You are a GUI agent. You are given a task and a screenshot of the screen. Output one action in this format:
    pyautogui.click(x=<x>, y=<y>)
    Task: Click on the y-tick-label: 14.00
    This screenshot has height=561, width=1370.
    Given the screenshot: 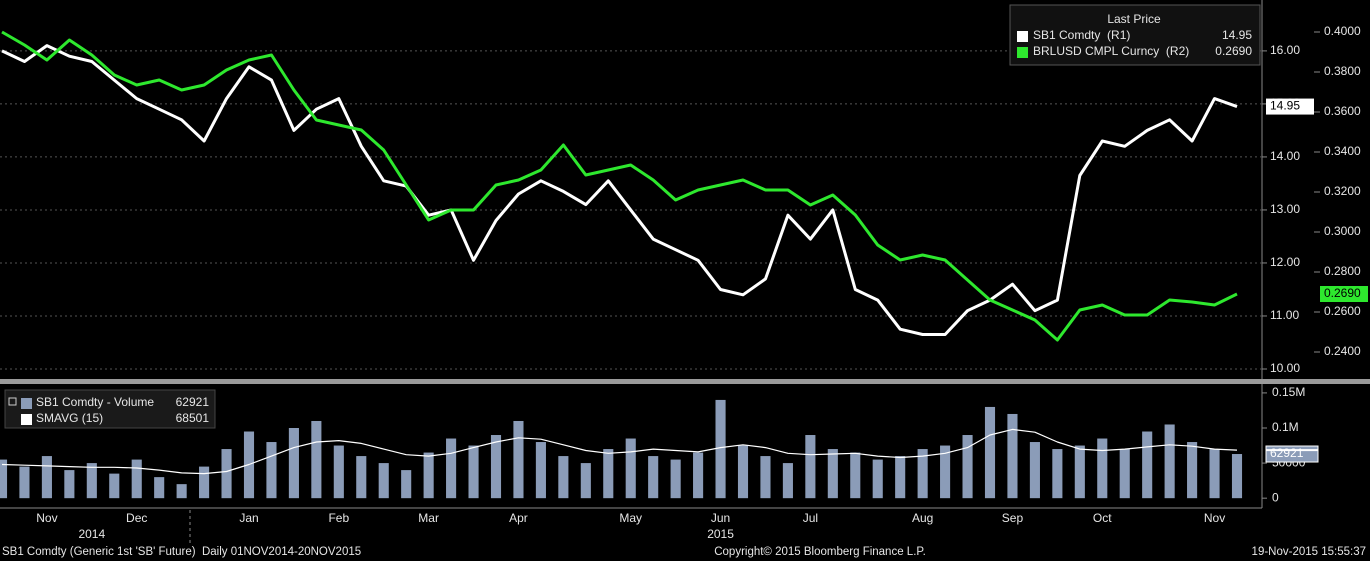 What is the action you would take?
    pyautogui.click(x=1285, y=156)
    